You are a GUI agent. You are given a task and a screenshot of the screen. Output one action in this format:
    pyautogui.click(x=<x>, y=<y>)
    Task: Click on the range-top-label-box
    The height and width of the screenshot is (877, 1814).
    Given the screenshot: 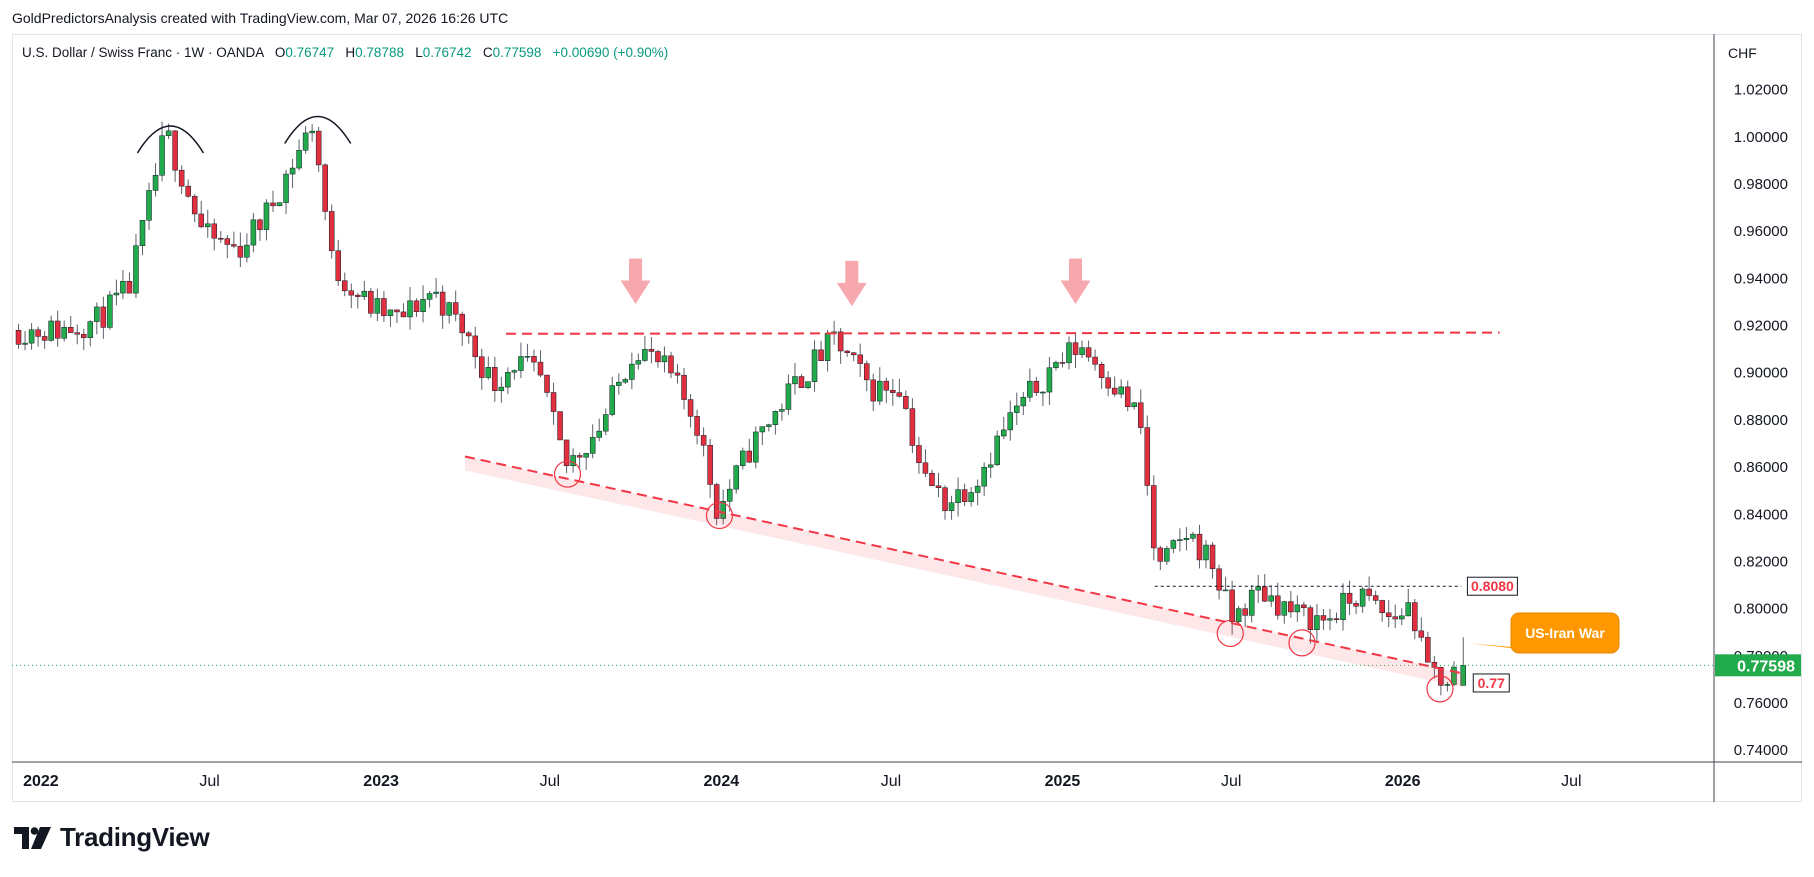 What is the action you would take?
    pyautogui.click(x=1492, y=586)
    